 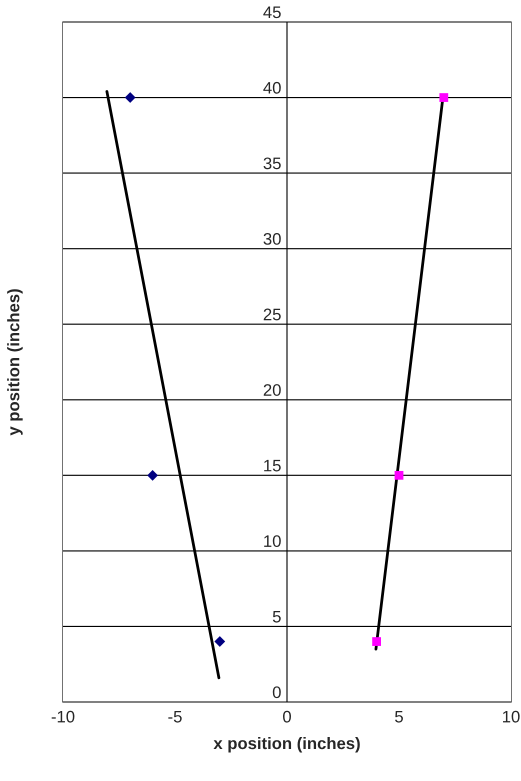 I want to click on y-tick-label: 0, so click(x=276, y=692).